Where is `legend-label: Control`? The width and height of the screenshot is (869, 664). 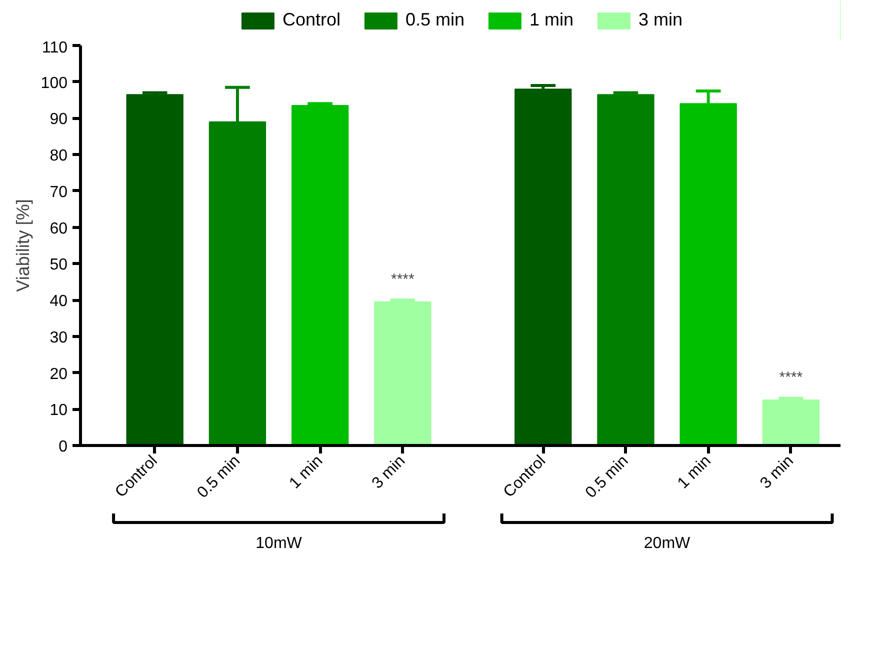
legend-label: Control is located at coordinates (311, 20).